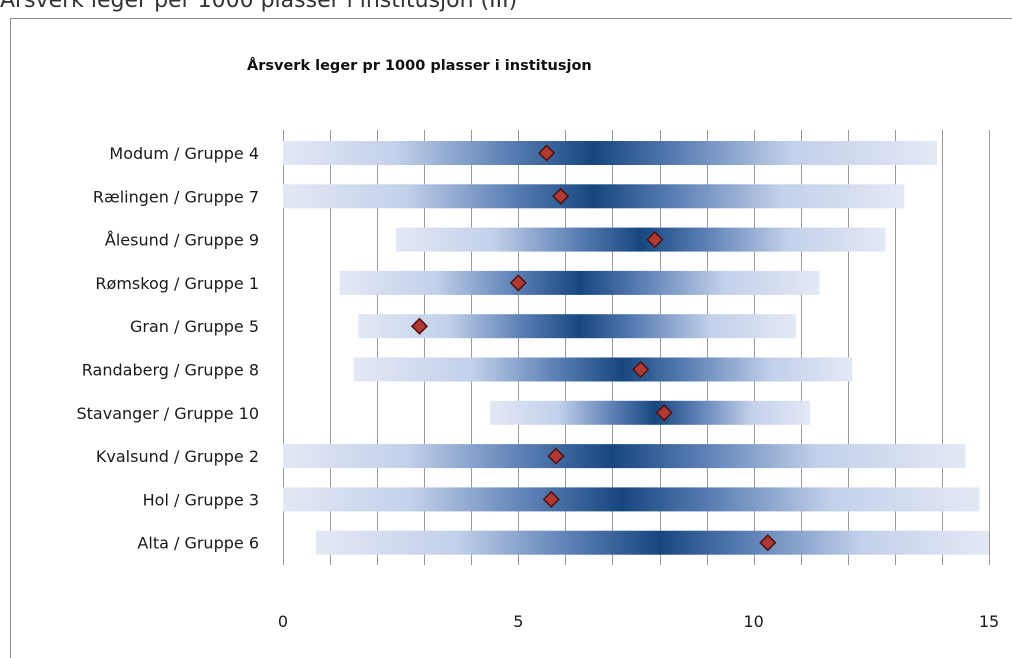  I want to click on category-label: Gran / Gruppe 5, so click(194, 326).